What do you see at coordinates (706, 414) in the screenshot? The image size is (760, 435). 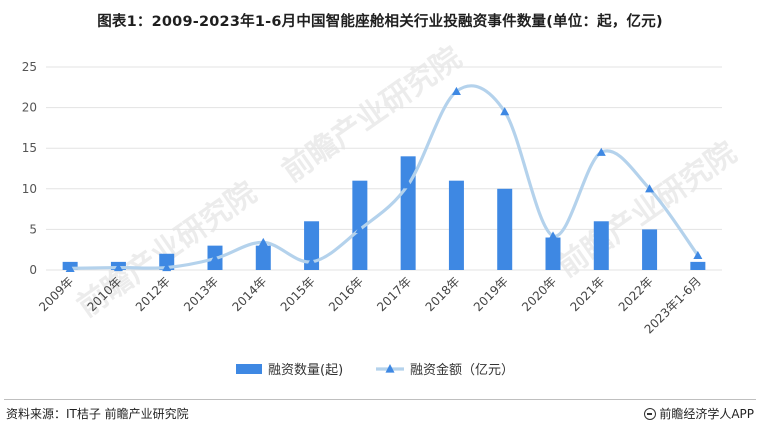 I see `brand-name: 前瞻经济学人APP` at bounding box center [706, 414].